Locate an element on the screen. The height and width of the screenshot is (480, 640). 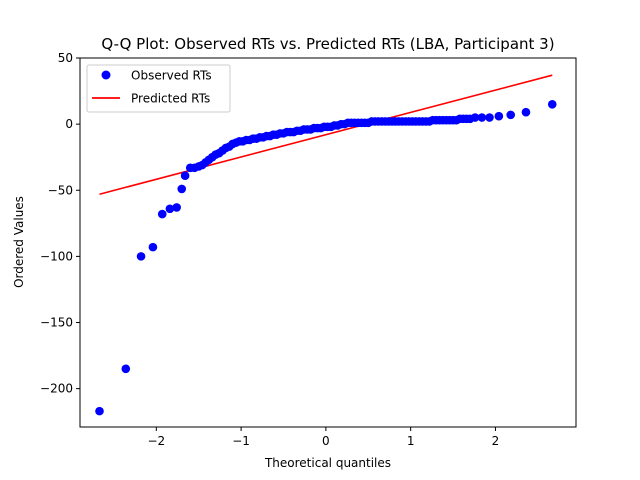
y-tick-label: 0 is located at coordinates (69, 124).